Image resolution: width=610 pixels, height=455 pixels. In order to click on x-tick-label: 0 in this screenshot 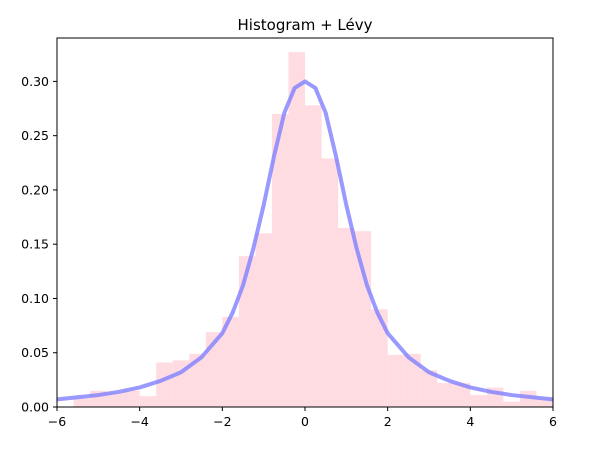, I will do `click(305, 421)`.